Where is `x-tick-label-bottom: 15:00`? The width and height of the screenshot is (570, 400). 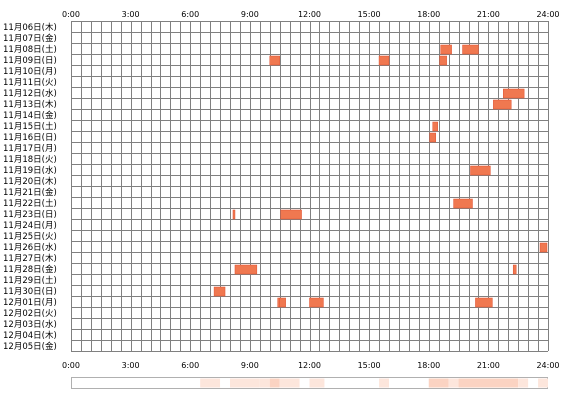 x-tick-label-bottom: 15:00 is located at coordinates (369, 365).